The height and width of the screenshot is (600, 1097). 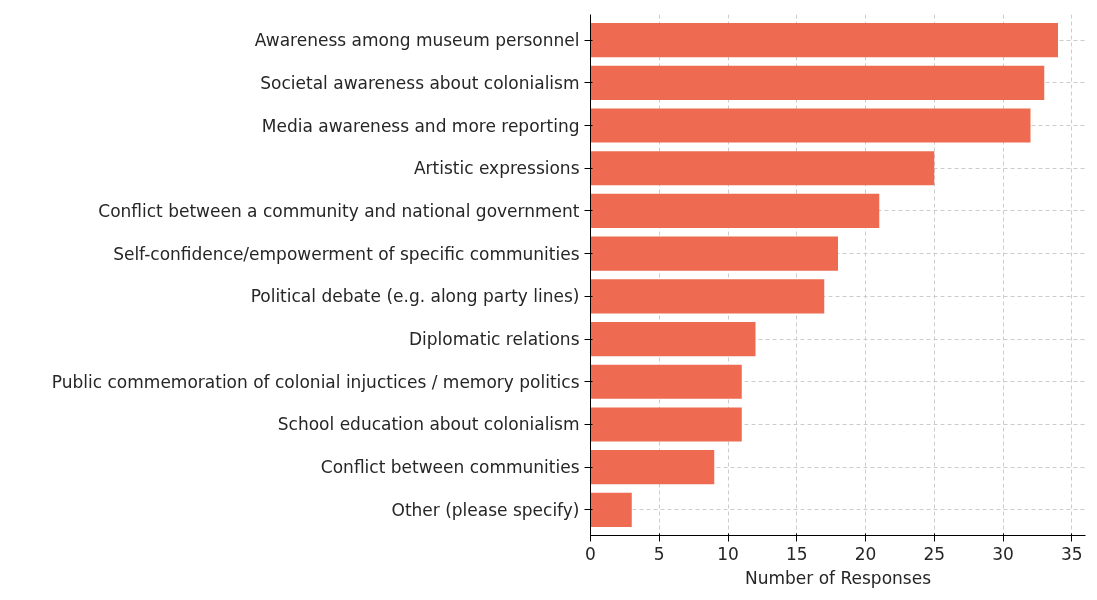 I want to click on x-tick-label: 25, so click(x=934, y=553).